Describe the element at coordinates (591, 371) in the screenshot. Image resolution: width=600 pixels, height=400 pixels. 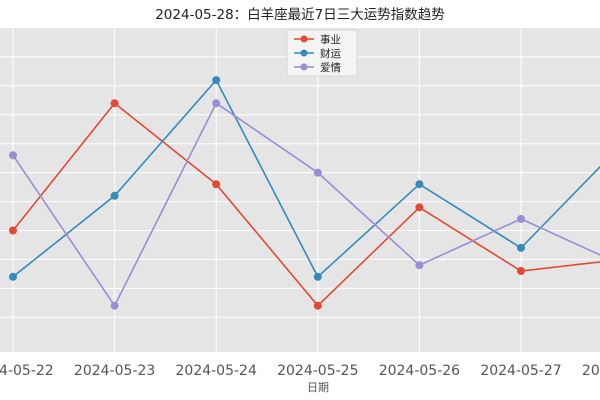
I see `x-tick-label: 2024-05-28` at that location.